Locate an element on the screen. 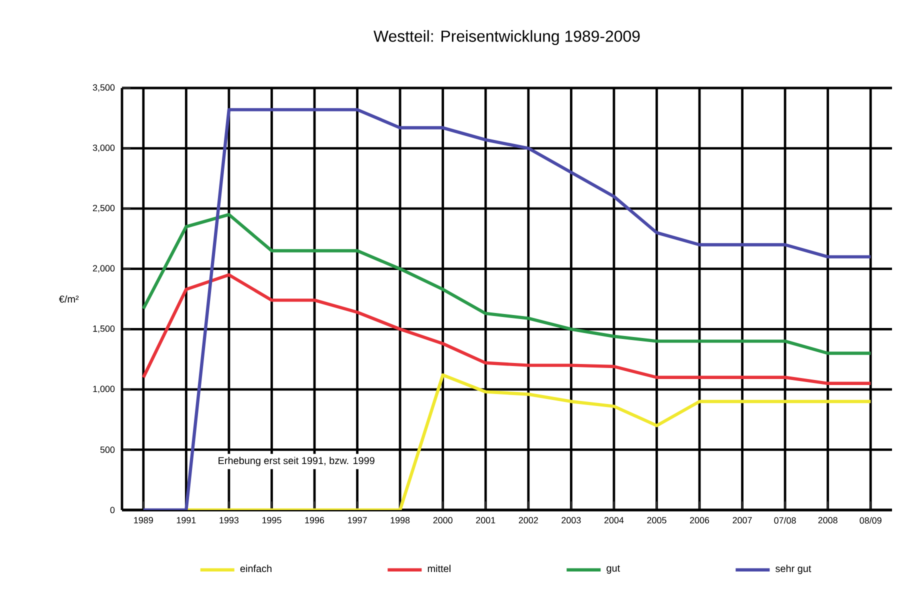  x-tick-label: 2006 is located at coordinates (700, 520).